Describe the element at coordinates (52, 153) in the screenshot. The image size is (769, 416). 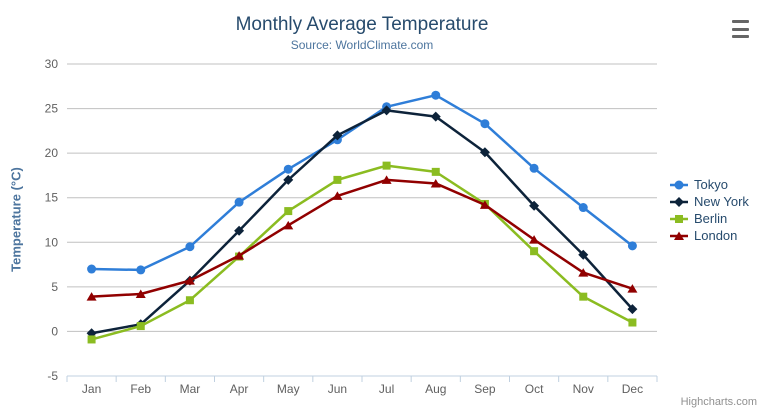
I see `y-axis-tick-label: 20` at that location.